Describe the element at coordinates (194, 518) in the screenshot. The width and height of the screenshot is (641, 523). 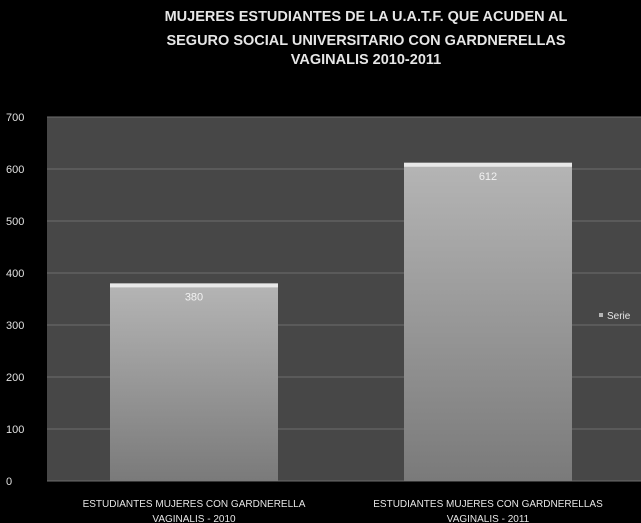
I see `category-label-1-line-2: VAGINALIS - 2010` at that location.